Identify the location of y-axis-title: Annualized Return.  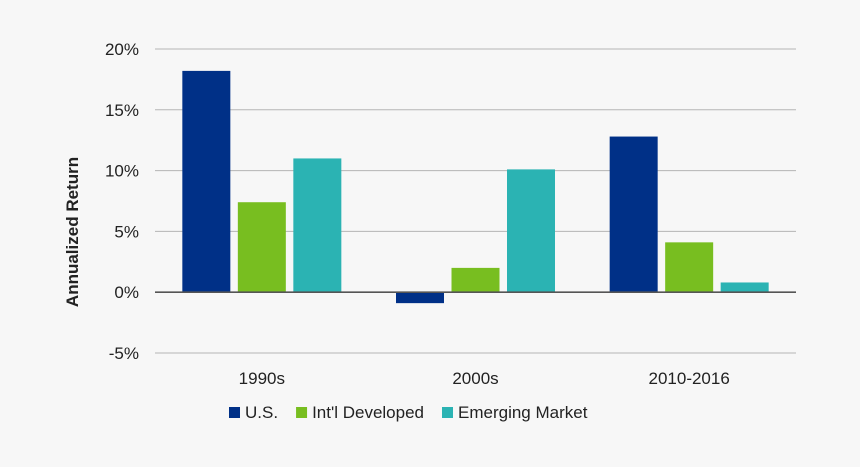
(72, 232).